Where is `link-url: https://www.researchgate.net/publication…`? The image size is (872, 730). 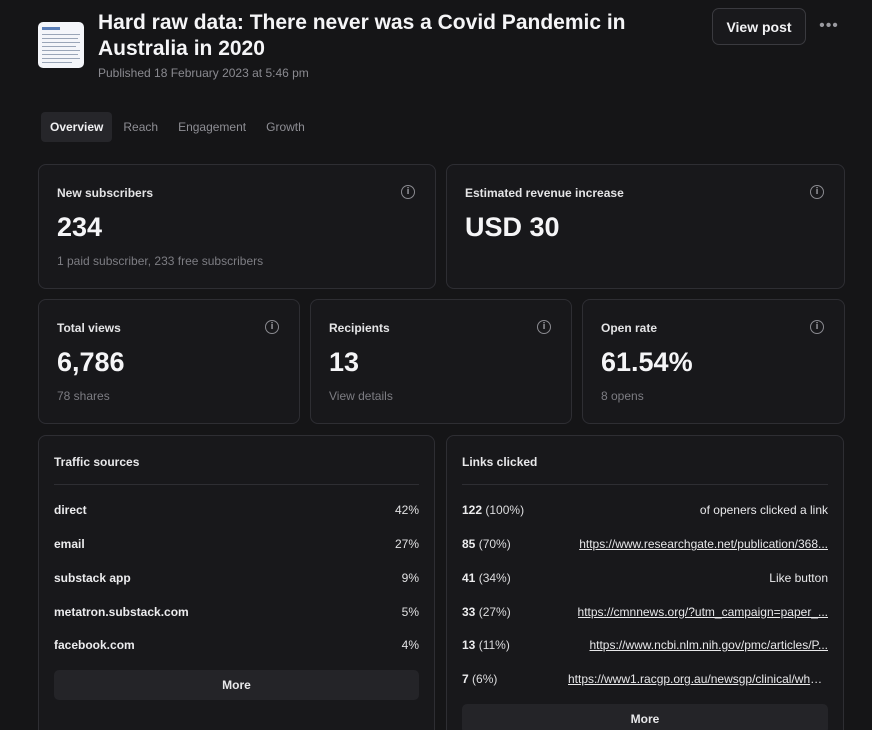 link-url: https://www.researchgate.net/publication… is located at coordinates (703, 544).